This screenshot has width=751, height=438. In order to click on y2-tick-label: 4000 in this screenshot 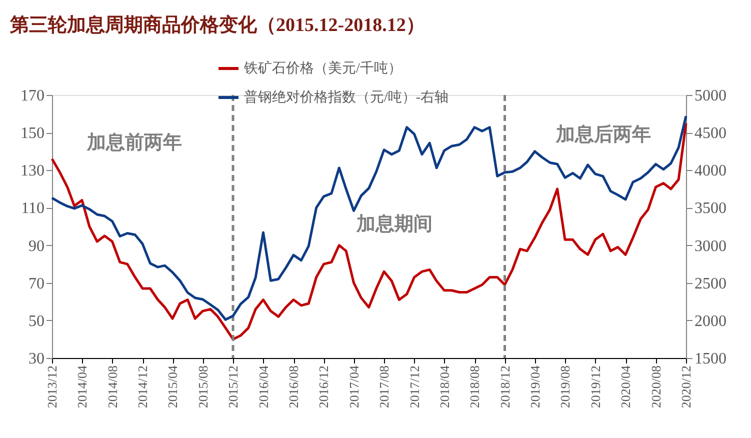, I will do `click(710, 171)`.